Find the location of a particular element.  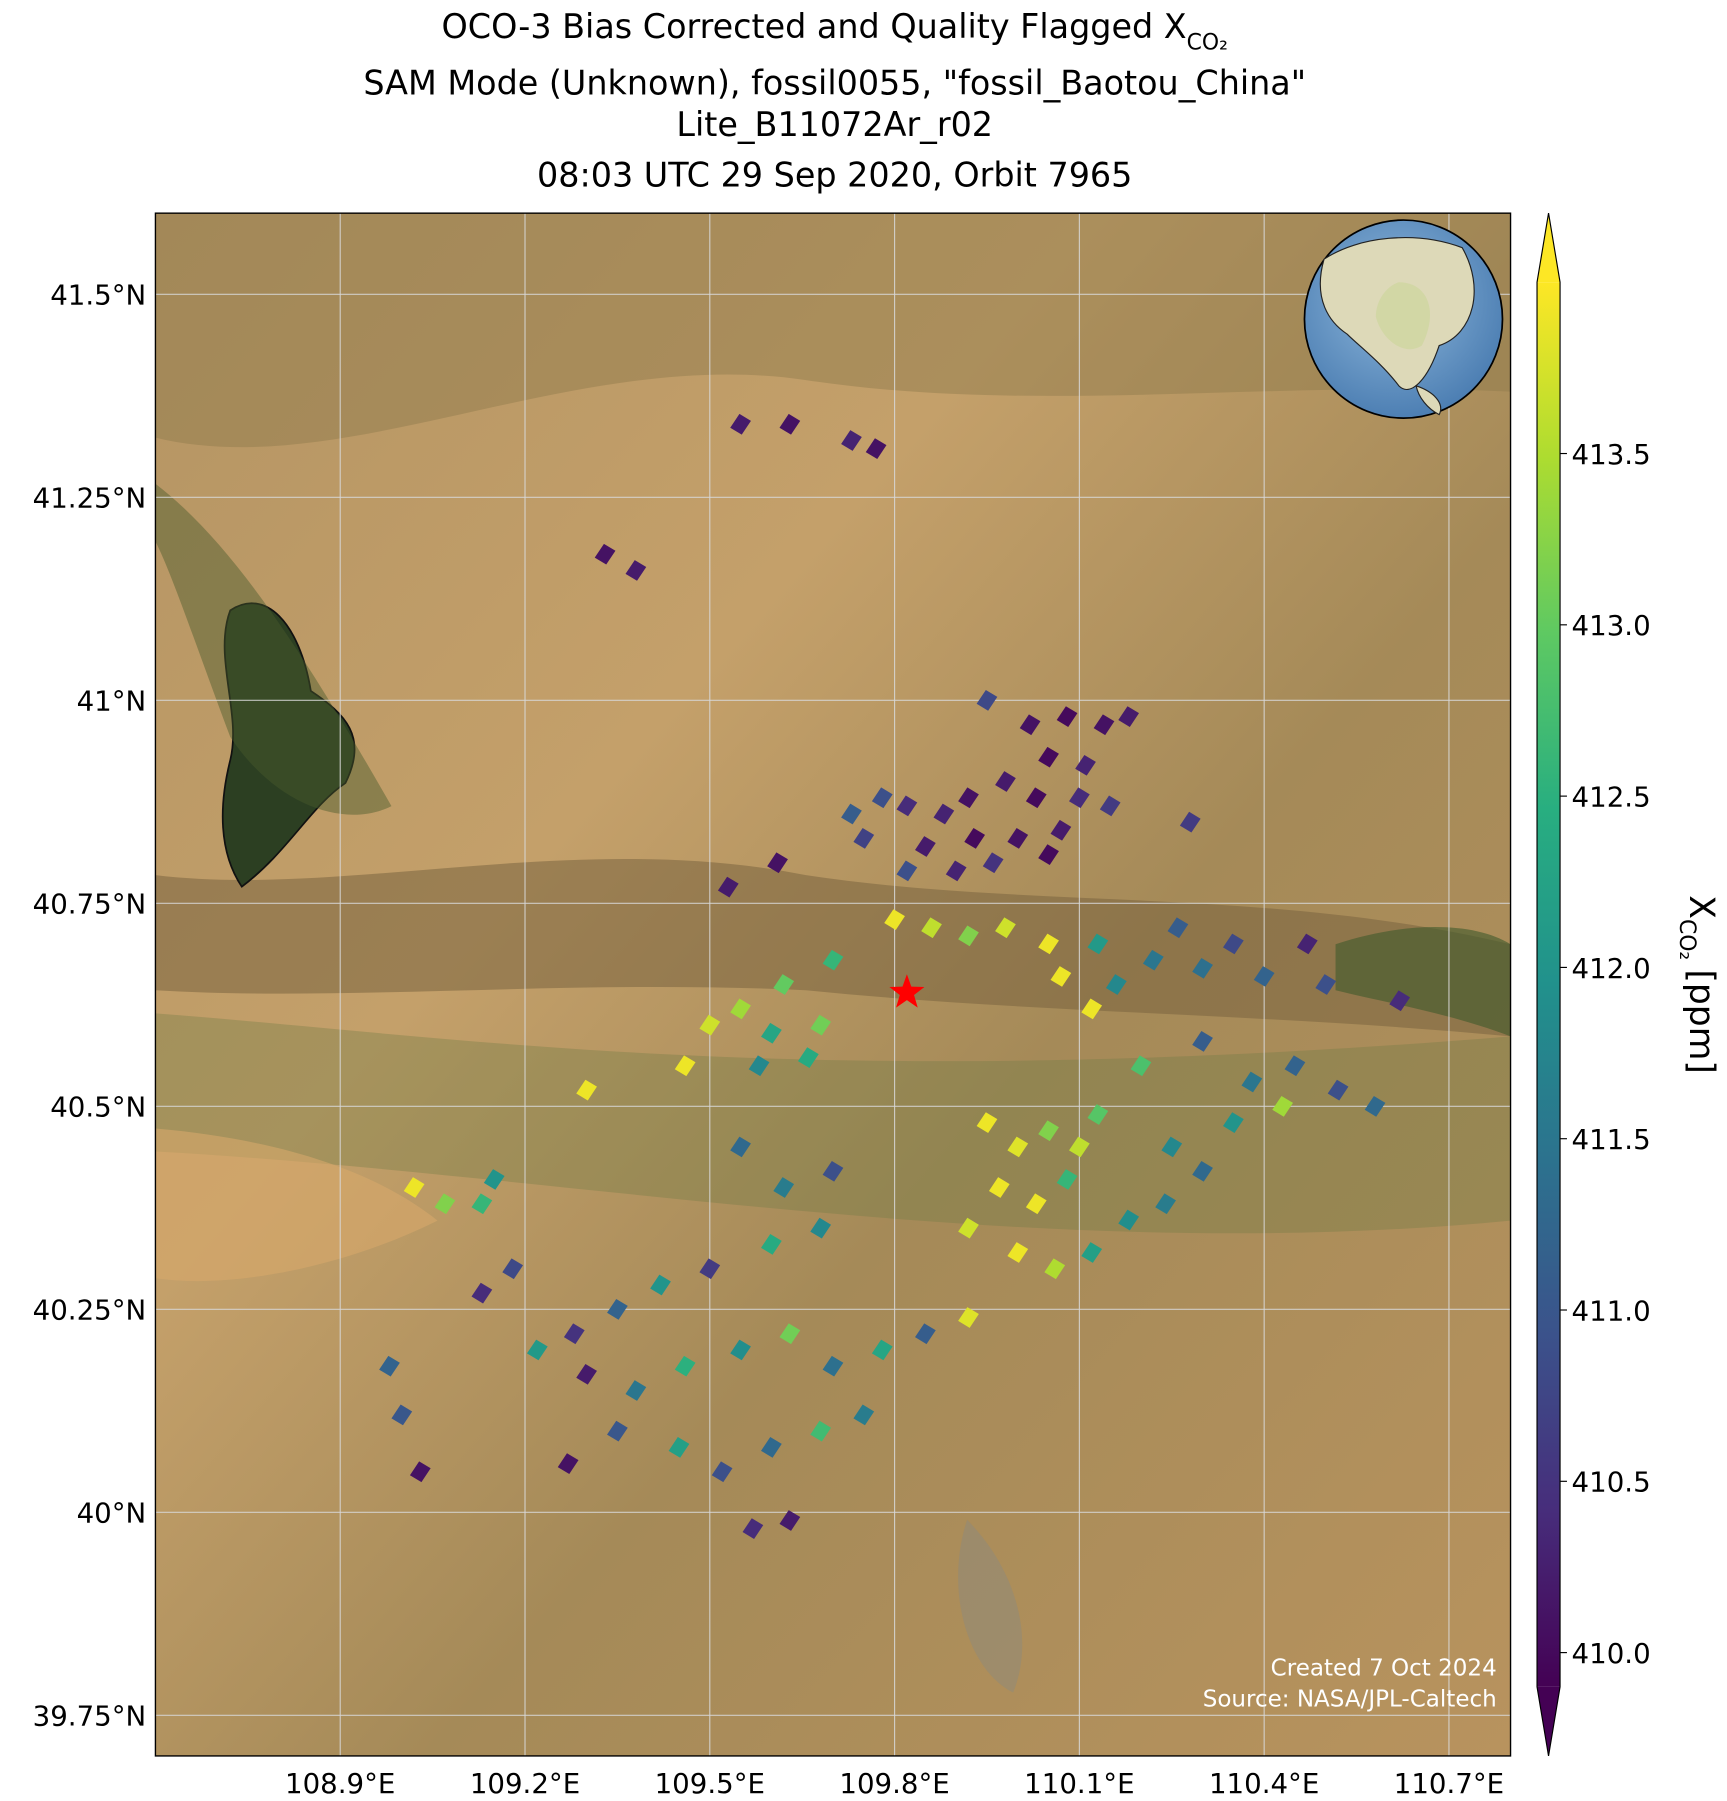

colorbar is located at coordinates (1551, 985).